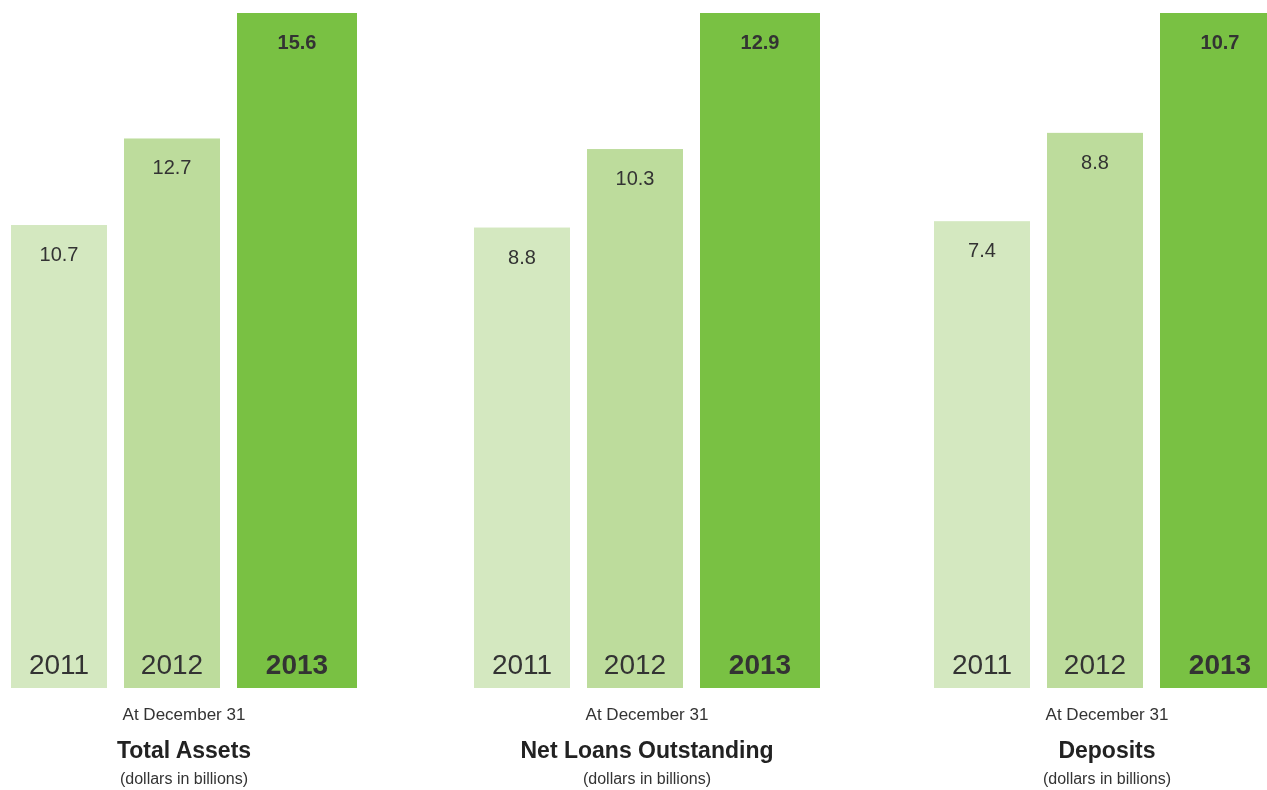  I want to click on text: Total Assets, so click(184, 750).